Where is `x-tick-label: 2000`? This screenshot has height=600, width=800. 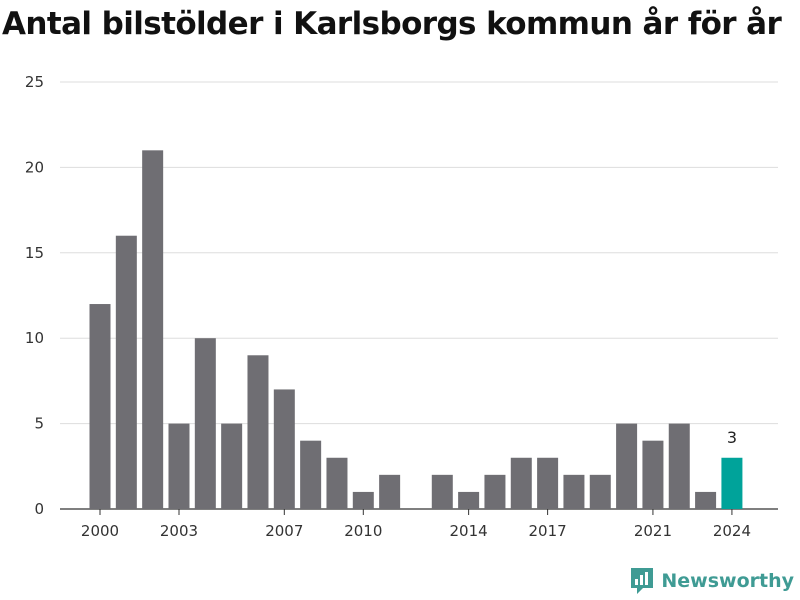
x-tick-label: 2000 is located at coordinates (100, 531).